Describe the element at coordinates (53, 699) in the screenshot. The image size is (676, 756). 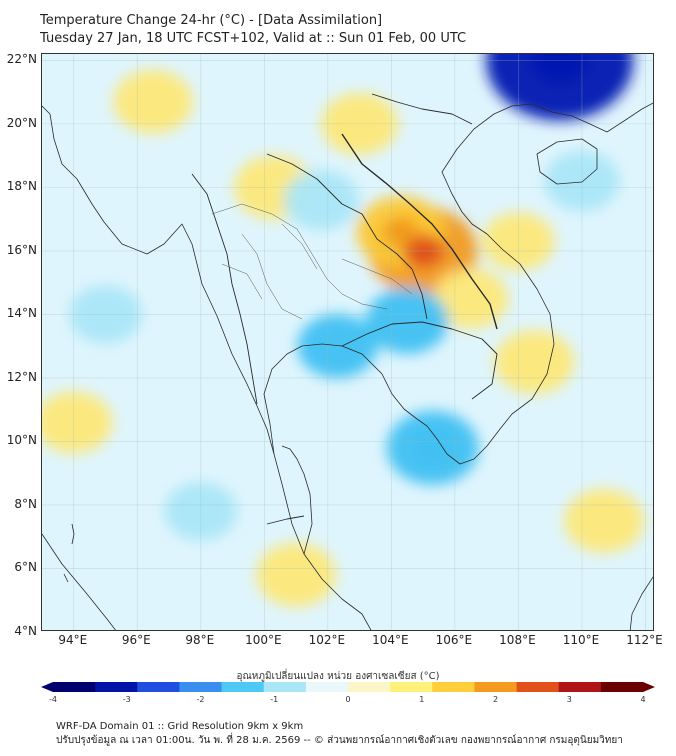
I see `colorbar-tick-label: -4` at that location.